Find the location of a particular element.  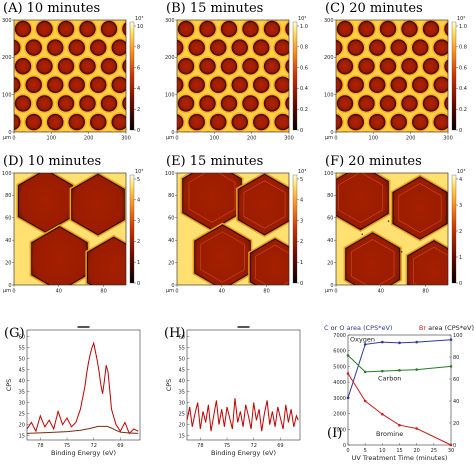

unit-label: μm is located at coordinates (170, 138).